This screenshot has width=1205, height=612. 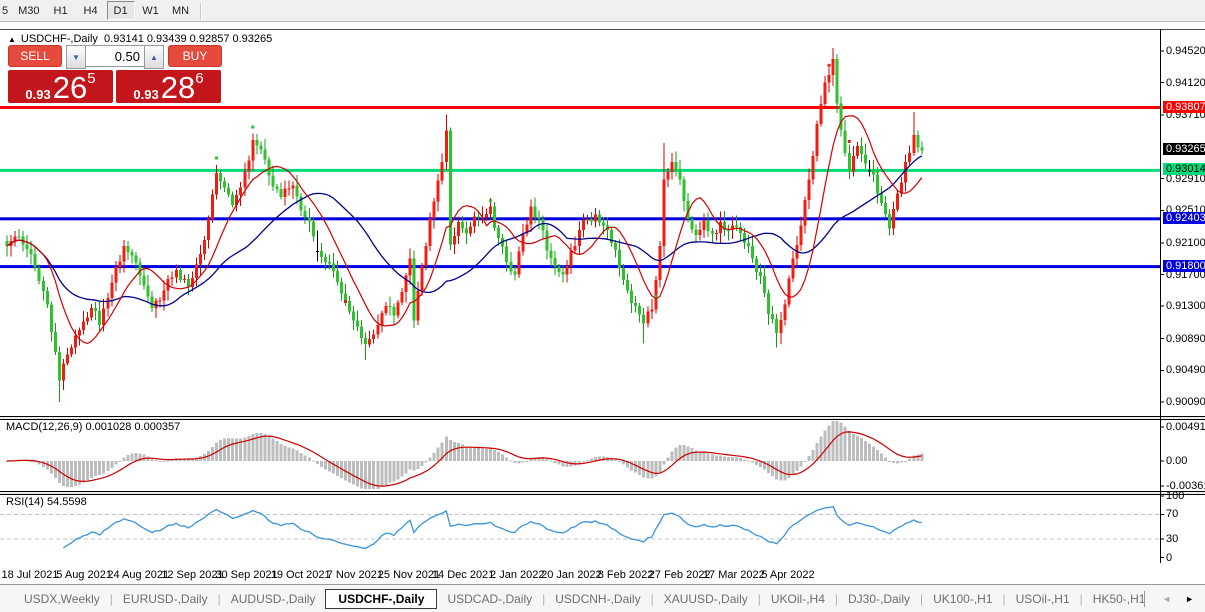 What do you see at coordinates (797, 598) in the screenshot?
I see `tab-ukoil-h4: UKOil-,H4` at bounding box center [797, 598].